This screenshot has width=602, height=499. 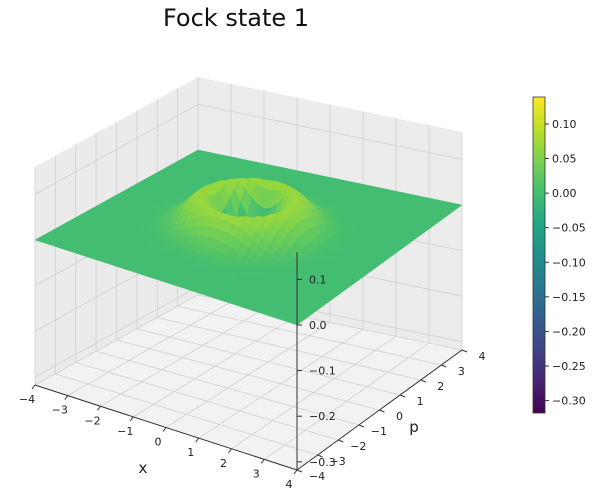 I want to click on x-tick-label: −2, so click(x=92, y=420).